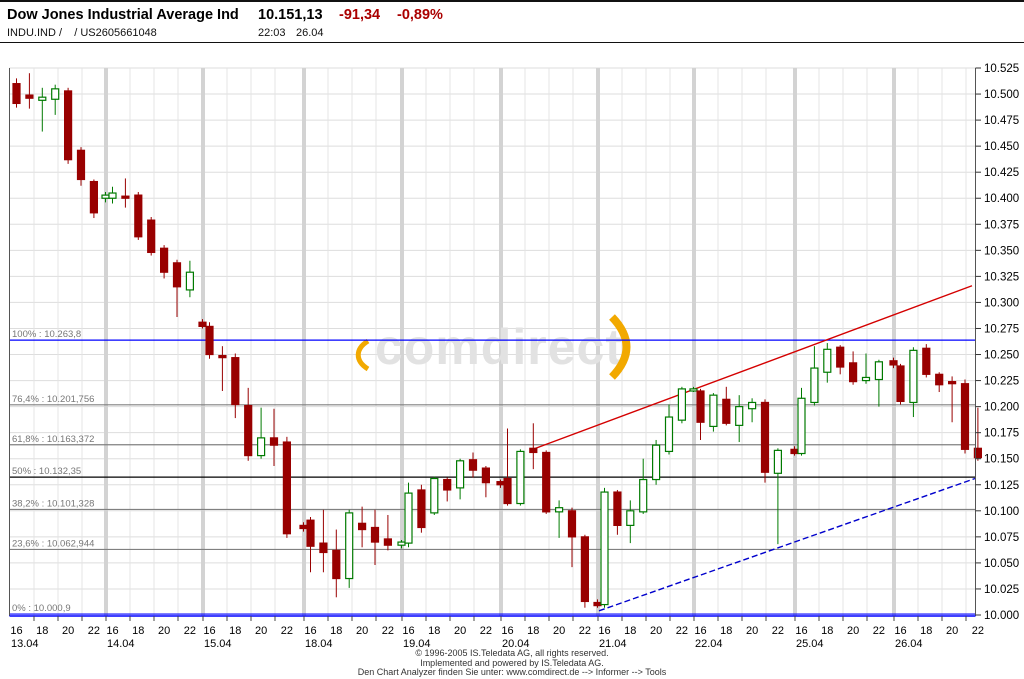  I want to click on fib-label: 50% : 10.132,35, so click(46, 471).